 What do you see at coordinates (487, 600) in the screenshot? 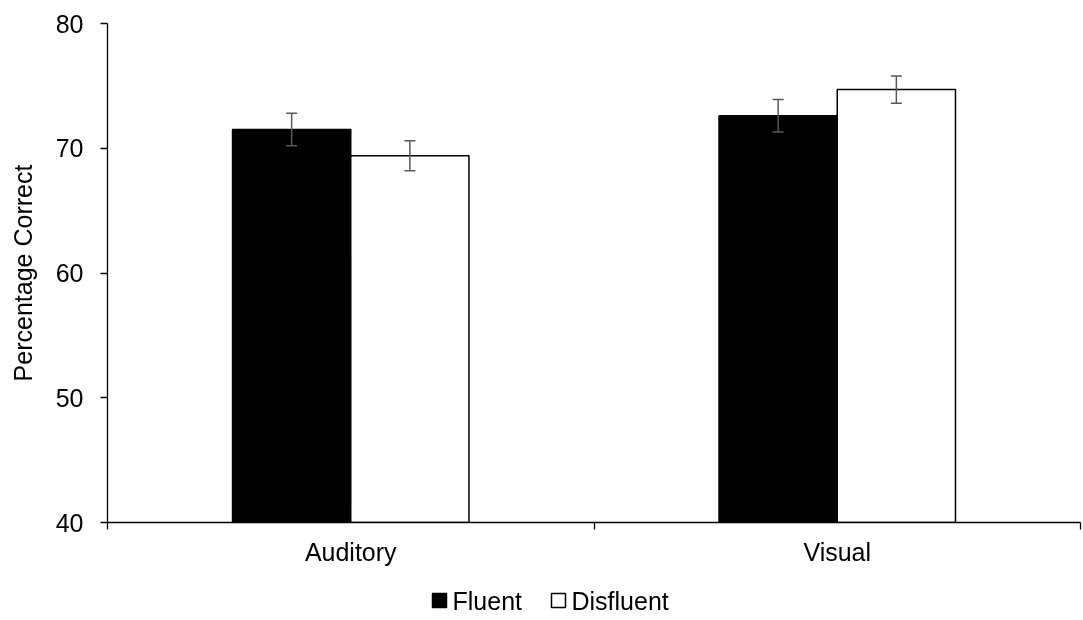
I see `legend-label: Fluent` at bounding box center [487, 600].